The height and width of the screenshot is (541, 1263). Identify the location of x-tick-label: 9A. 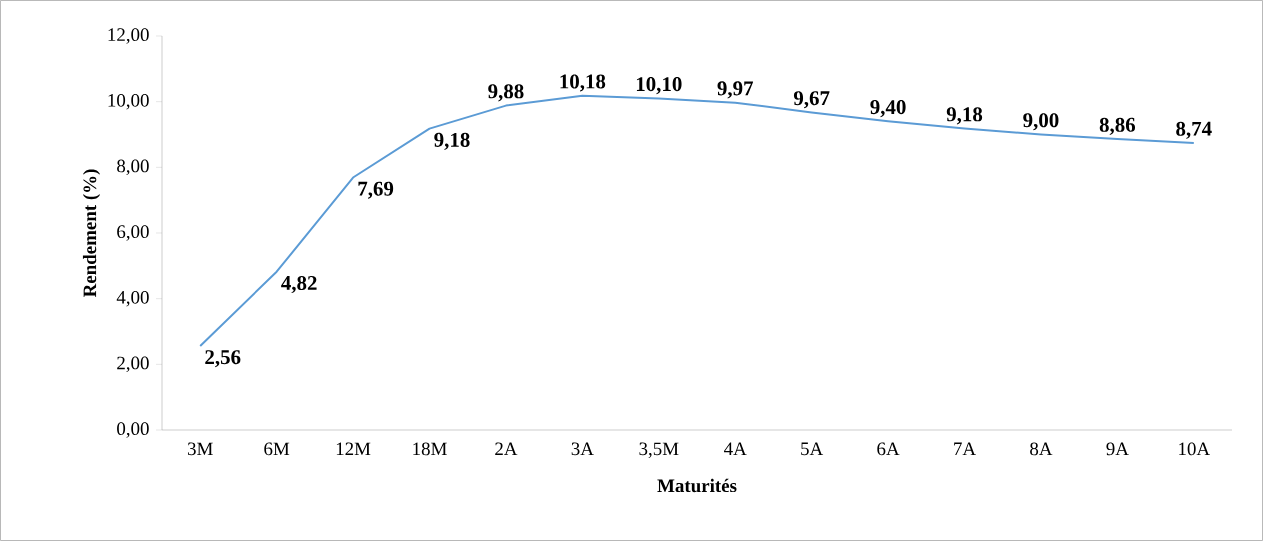
(1117, 449).